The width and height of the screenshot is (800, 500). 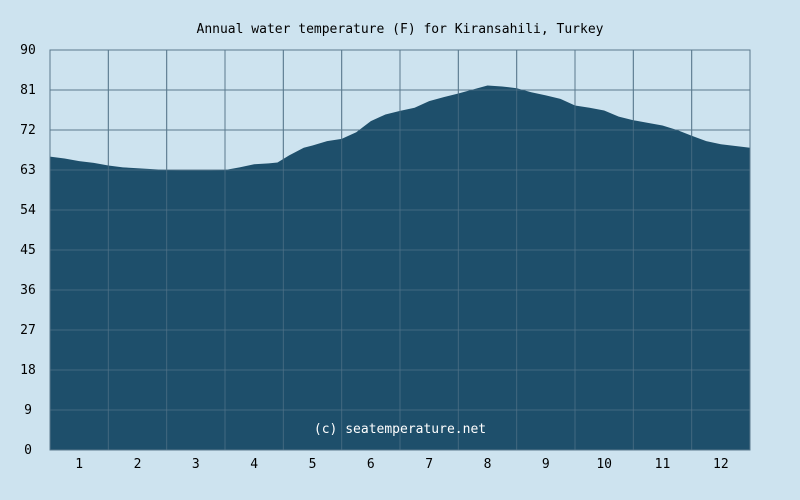 I want to click on x-tick-label: 4, so click(x=254, y=464).